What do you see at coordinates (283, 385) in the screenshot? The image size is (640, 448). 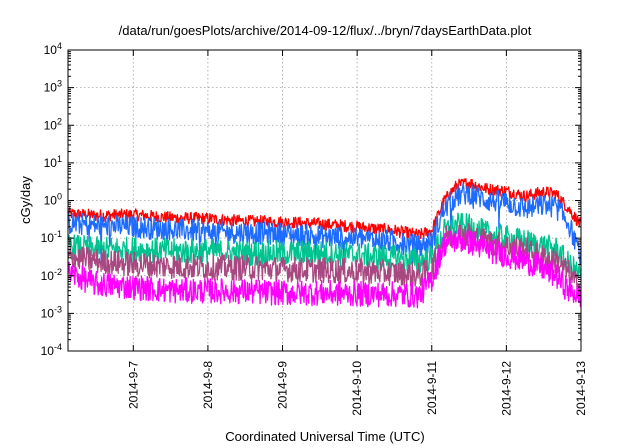 I see `x-tick-label: 2014-9-9` at bounding box center [283, 385].